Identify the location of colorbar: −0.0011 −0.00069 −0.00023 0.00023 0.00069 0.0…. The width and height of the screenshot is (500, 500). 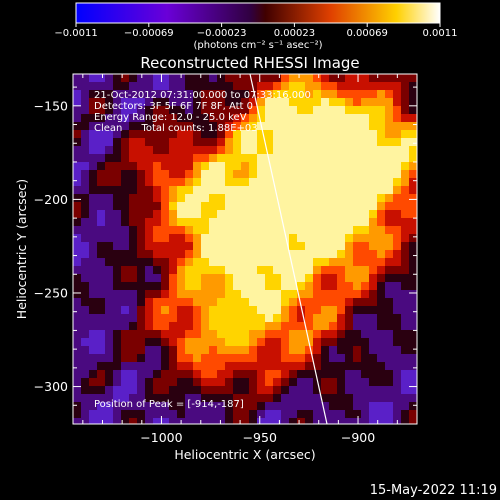
(256, 26).